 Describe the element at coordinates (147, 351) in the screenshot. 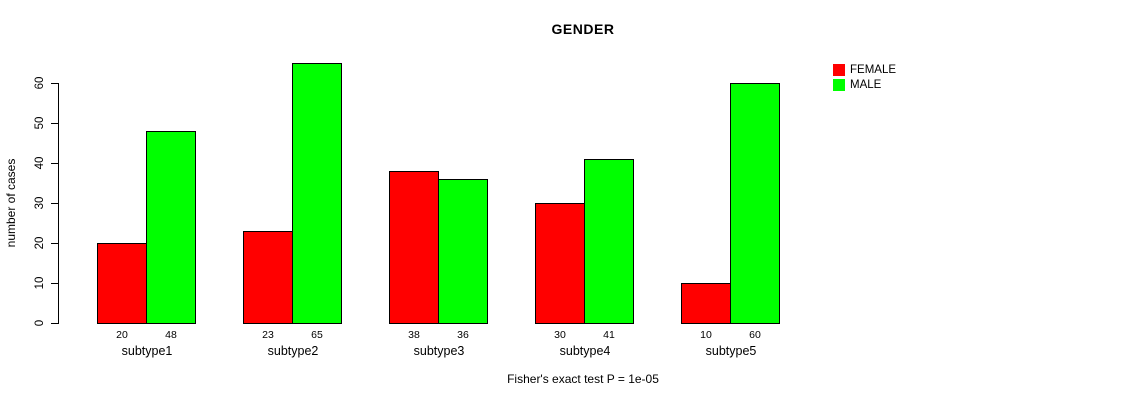

I see `category-label-subtype1: subtype1` at that location.